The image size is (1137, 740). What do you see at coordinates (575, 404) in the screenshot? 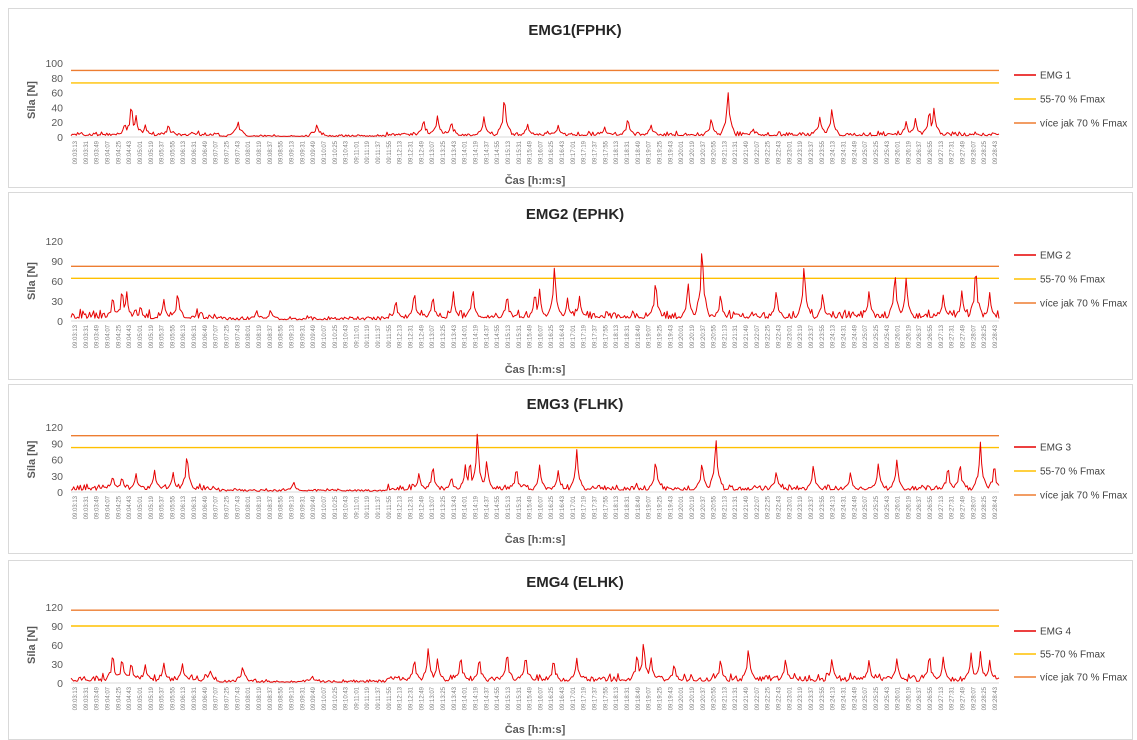
I see `emg3-chart-title: EMG3 (FLHK)` at bounding box center [575, 404].